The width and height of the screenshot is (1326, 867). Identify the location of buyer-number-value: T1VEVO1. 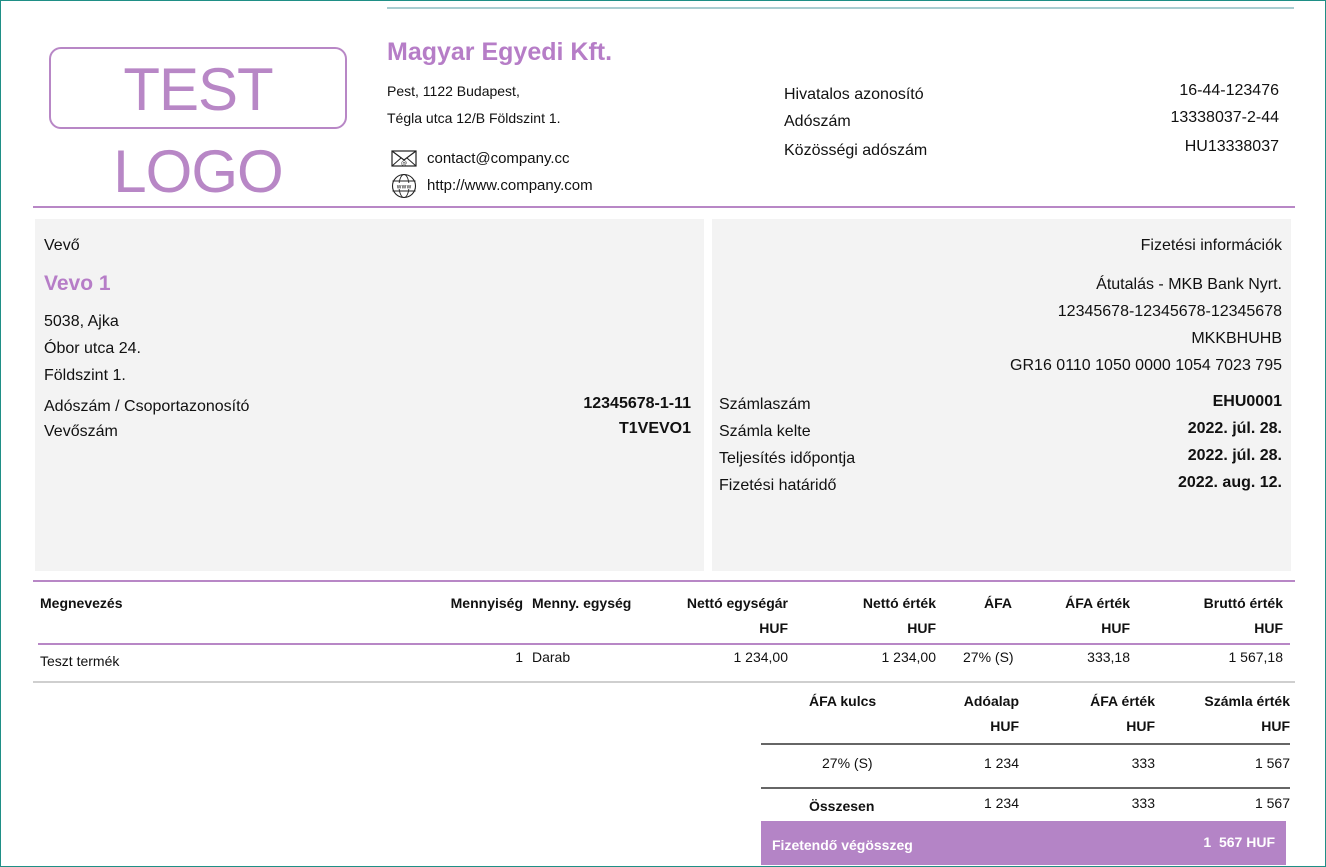
(654, 428).